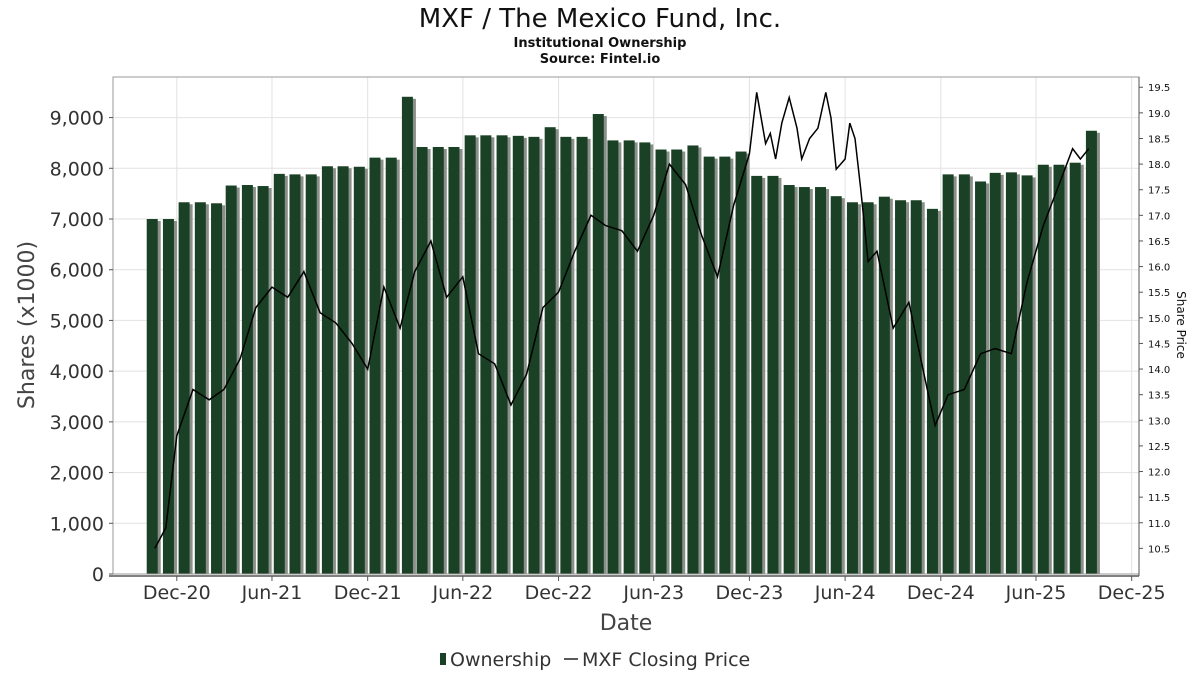 The width and height of the screenshot is (1200, 675). Describe the element at coordinates (845, 593) in the screenshot. I see `x-tick-label: Jun-24` at that location.